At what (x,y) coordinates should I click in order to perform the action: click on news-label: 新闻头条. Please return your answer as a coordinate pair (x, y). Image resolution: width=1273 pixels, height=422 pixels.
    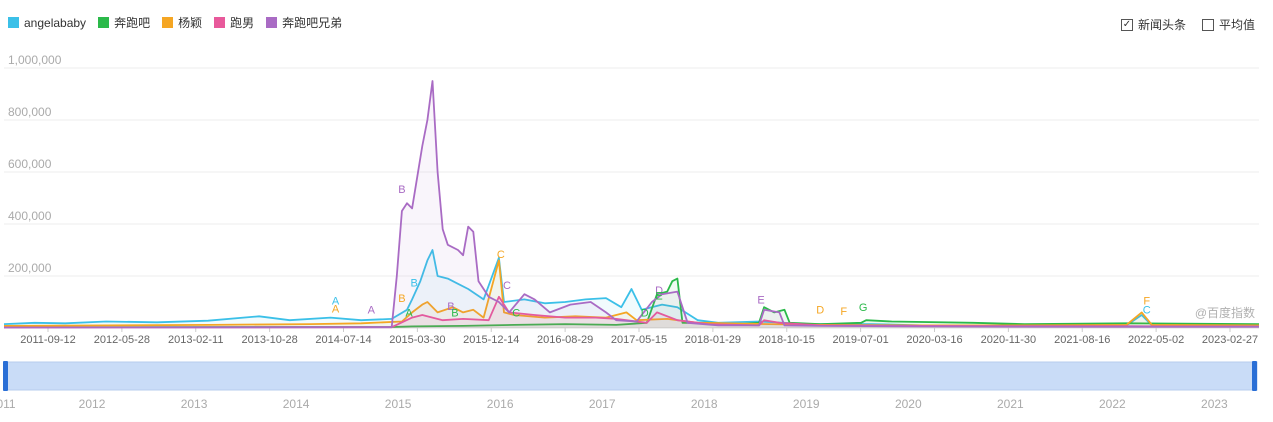
    Looking at the image, I should click on (1161, 25).